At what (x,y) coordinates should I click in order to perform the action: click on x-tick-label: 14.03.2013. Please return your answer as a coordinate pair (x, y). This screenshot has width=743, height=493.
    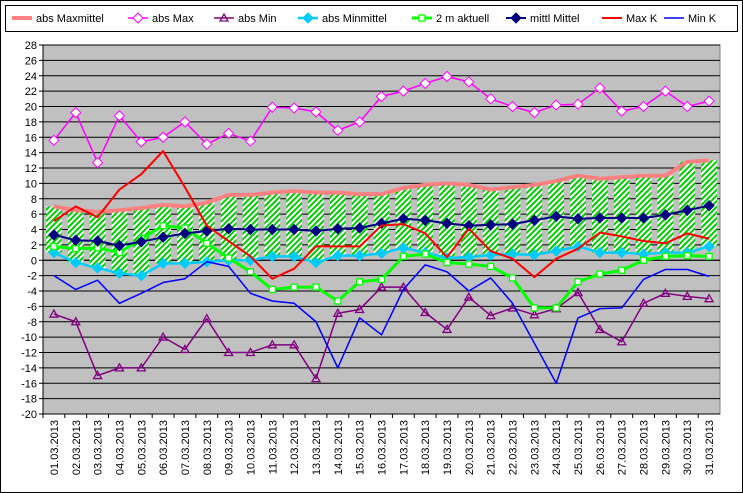
    Looking at the image, I should click on (339, 447).